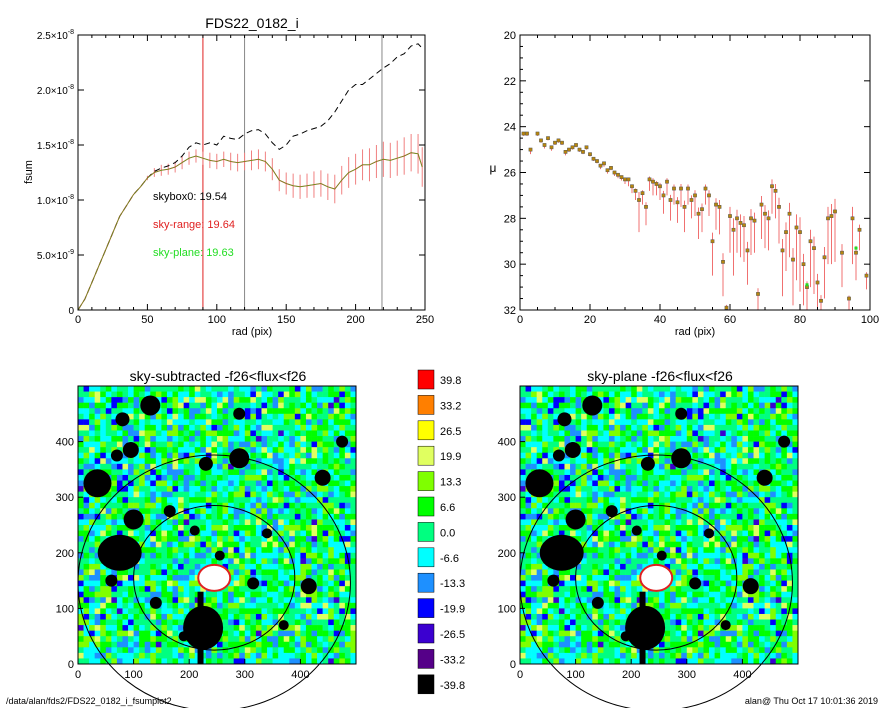  I want to click on profile-ylabel: μ, so click(493, 168).